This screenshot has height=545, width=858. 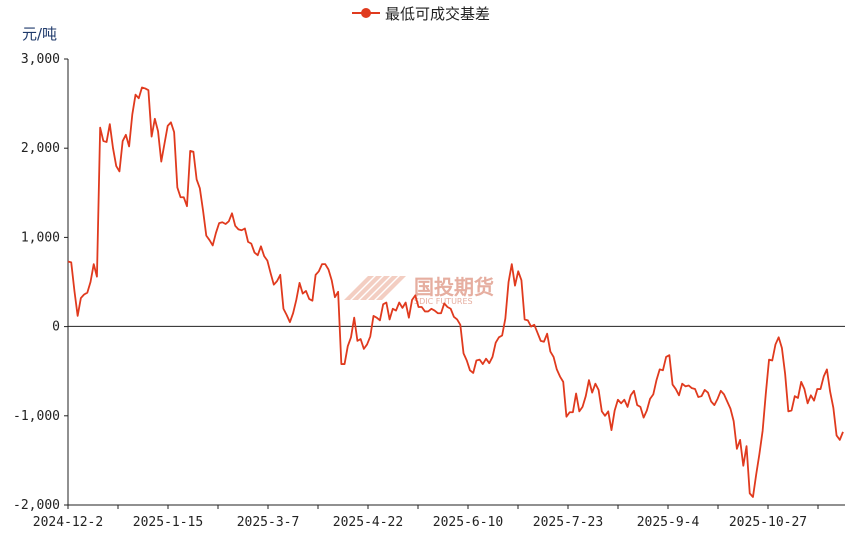 I want to click on watermark-logo: 国投期货 SDIC FUTURES, so click(x=419, y=290).